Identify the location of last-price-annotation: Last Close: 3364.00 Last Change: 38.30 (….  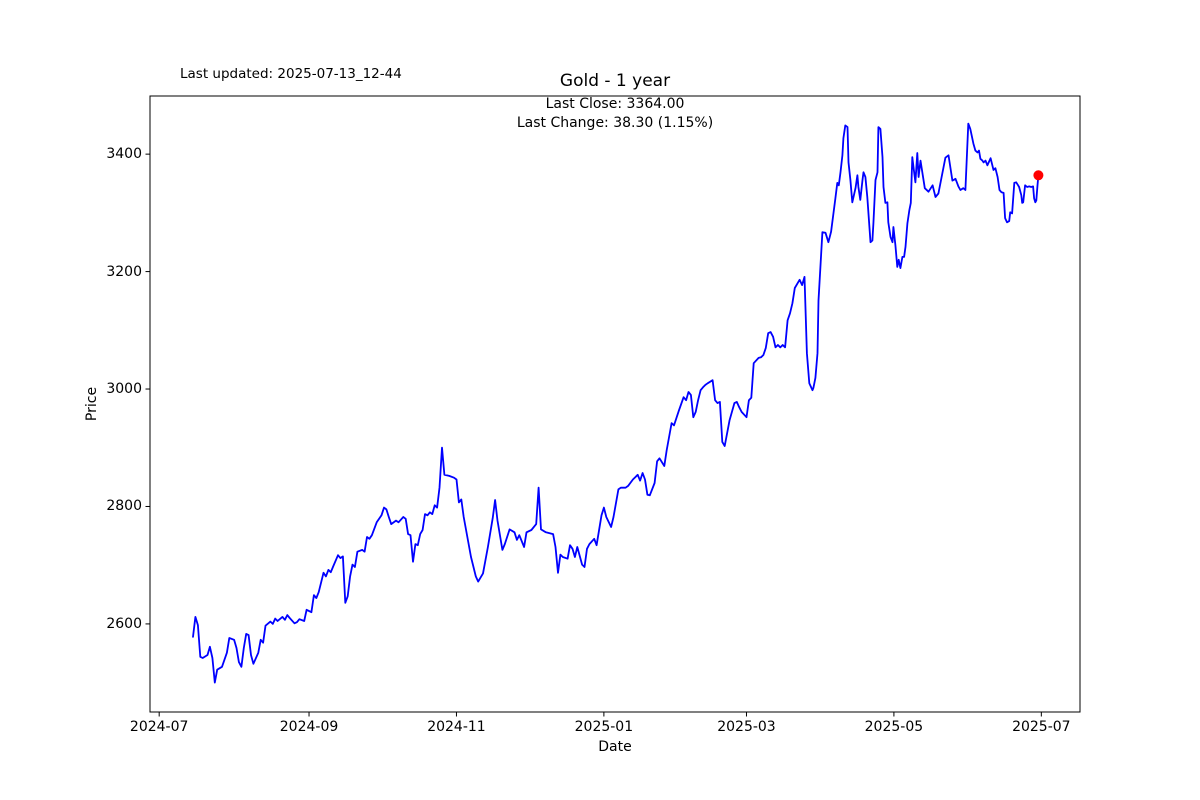
(615, 113).